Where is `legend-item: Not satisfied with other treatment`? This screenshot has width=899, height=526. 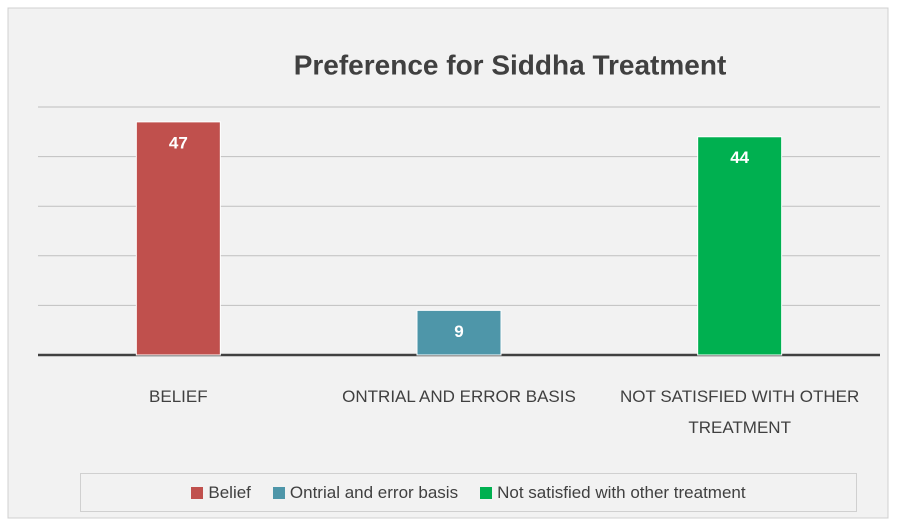
legend-item: Not satisfied with other treatment is located at coordinates (613, 493).